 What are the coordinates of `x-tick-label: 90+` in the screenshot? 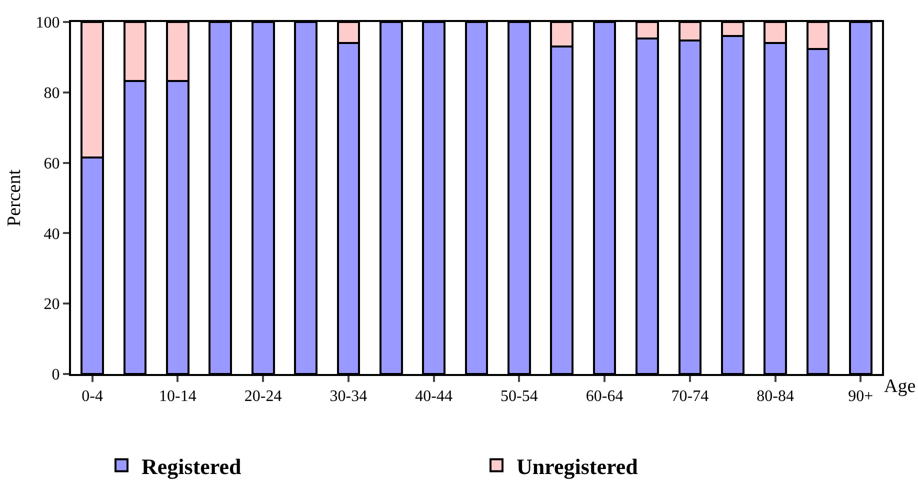 It's located at (861, 397).